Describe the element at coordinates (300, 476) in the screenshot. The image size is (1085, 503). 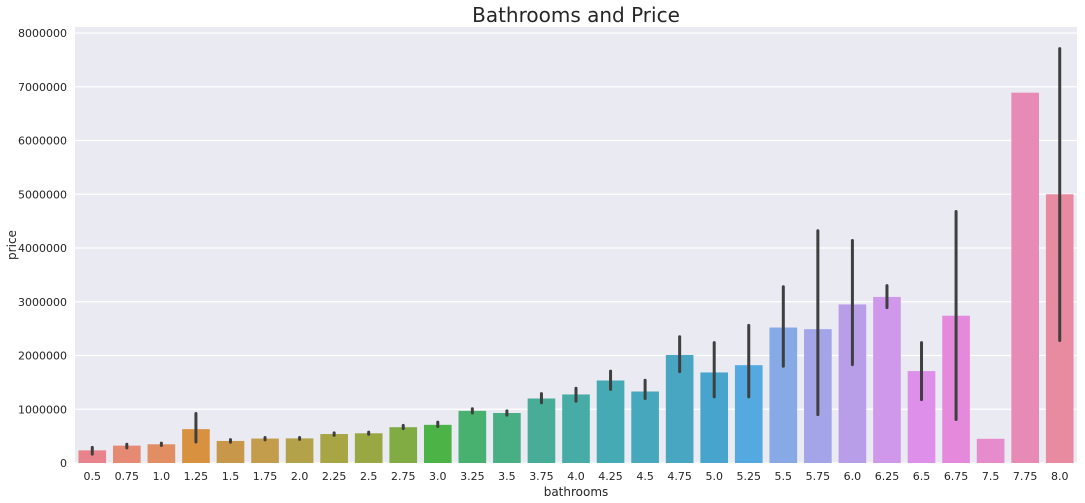
I see `x-tick-label: 2.0` at that location.